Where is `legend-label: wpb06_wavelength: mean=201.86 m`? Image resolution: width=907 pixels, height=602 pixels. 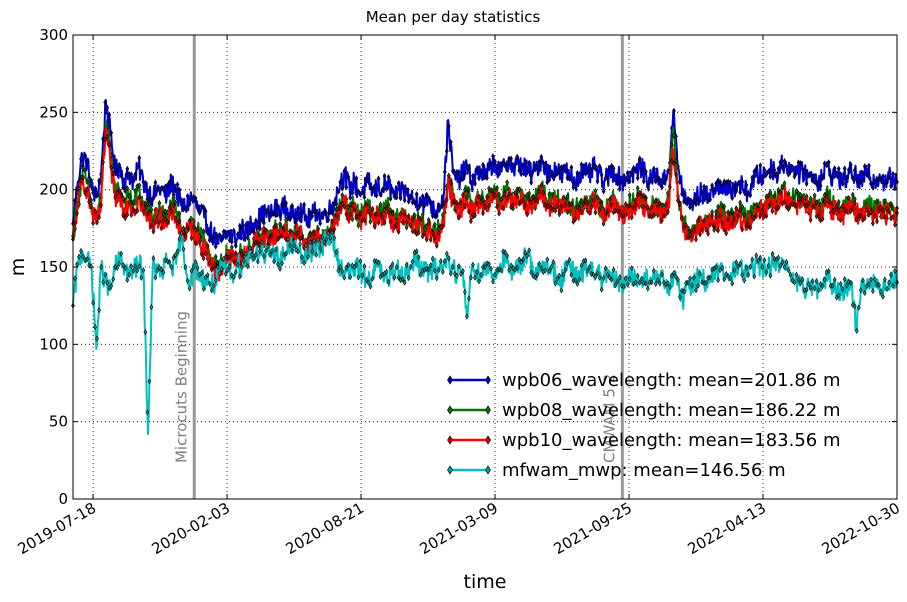 legend-label: wpb06_wavelength: mean=201.86 m is located at coordinates (671, 380).